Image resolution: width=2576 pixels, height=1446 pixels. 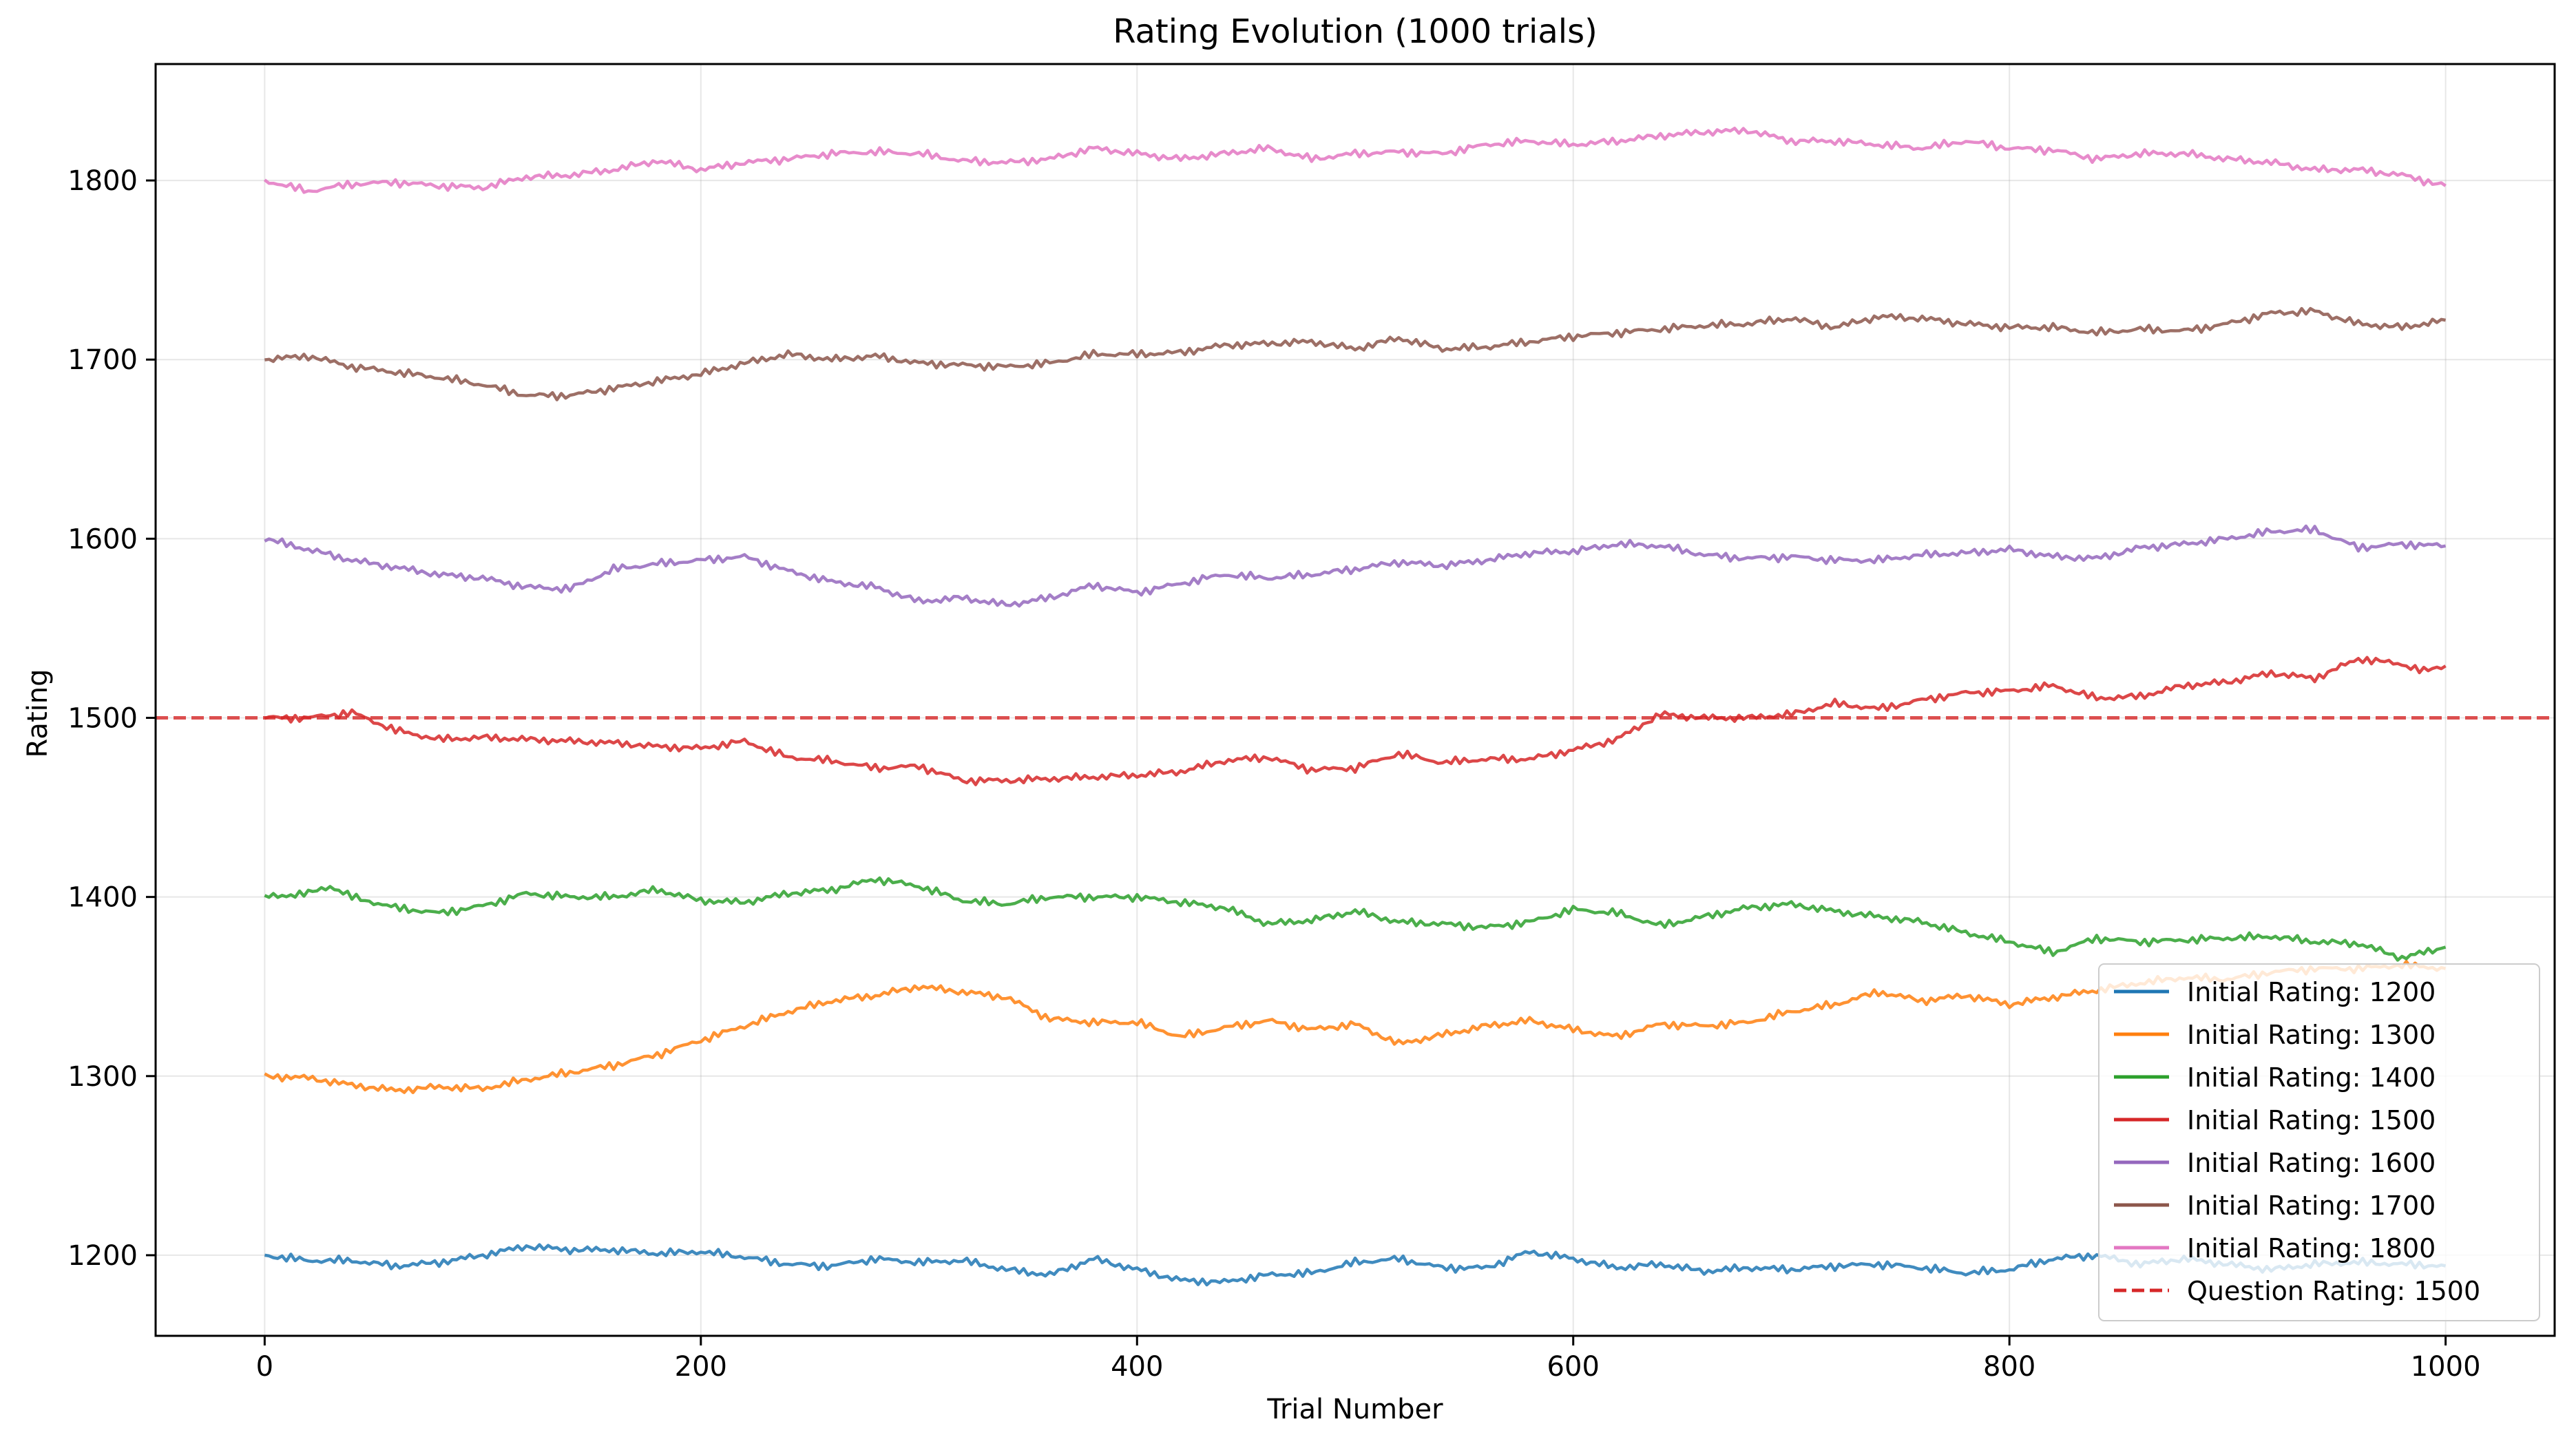 What do you see at coordinates (102, 1256) in the screenshot?
I see `y-tick-label: 1200` at bounding box center [102, 1256].